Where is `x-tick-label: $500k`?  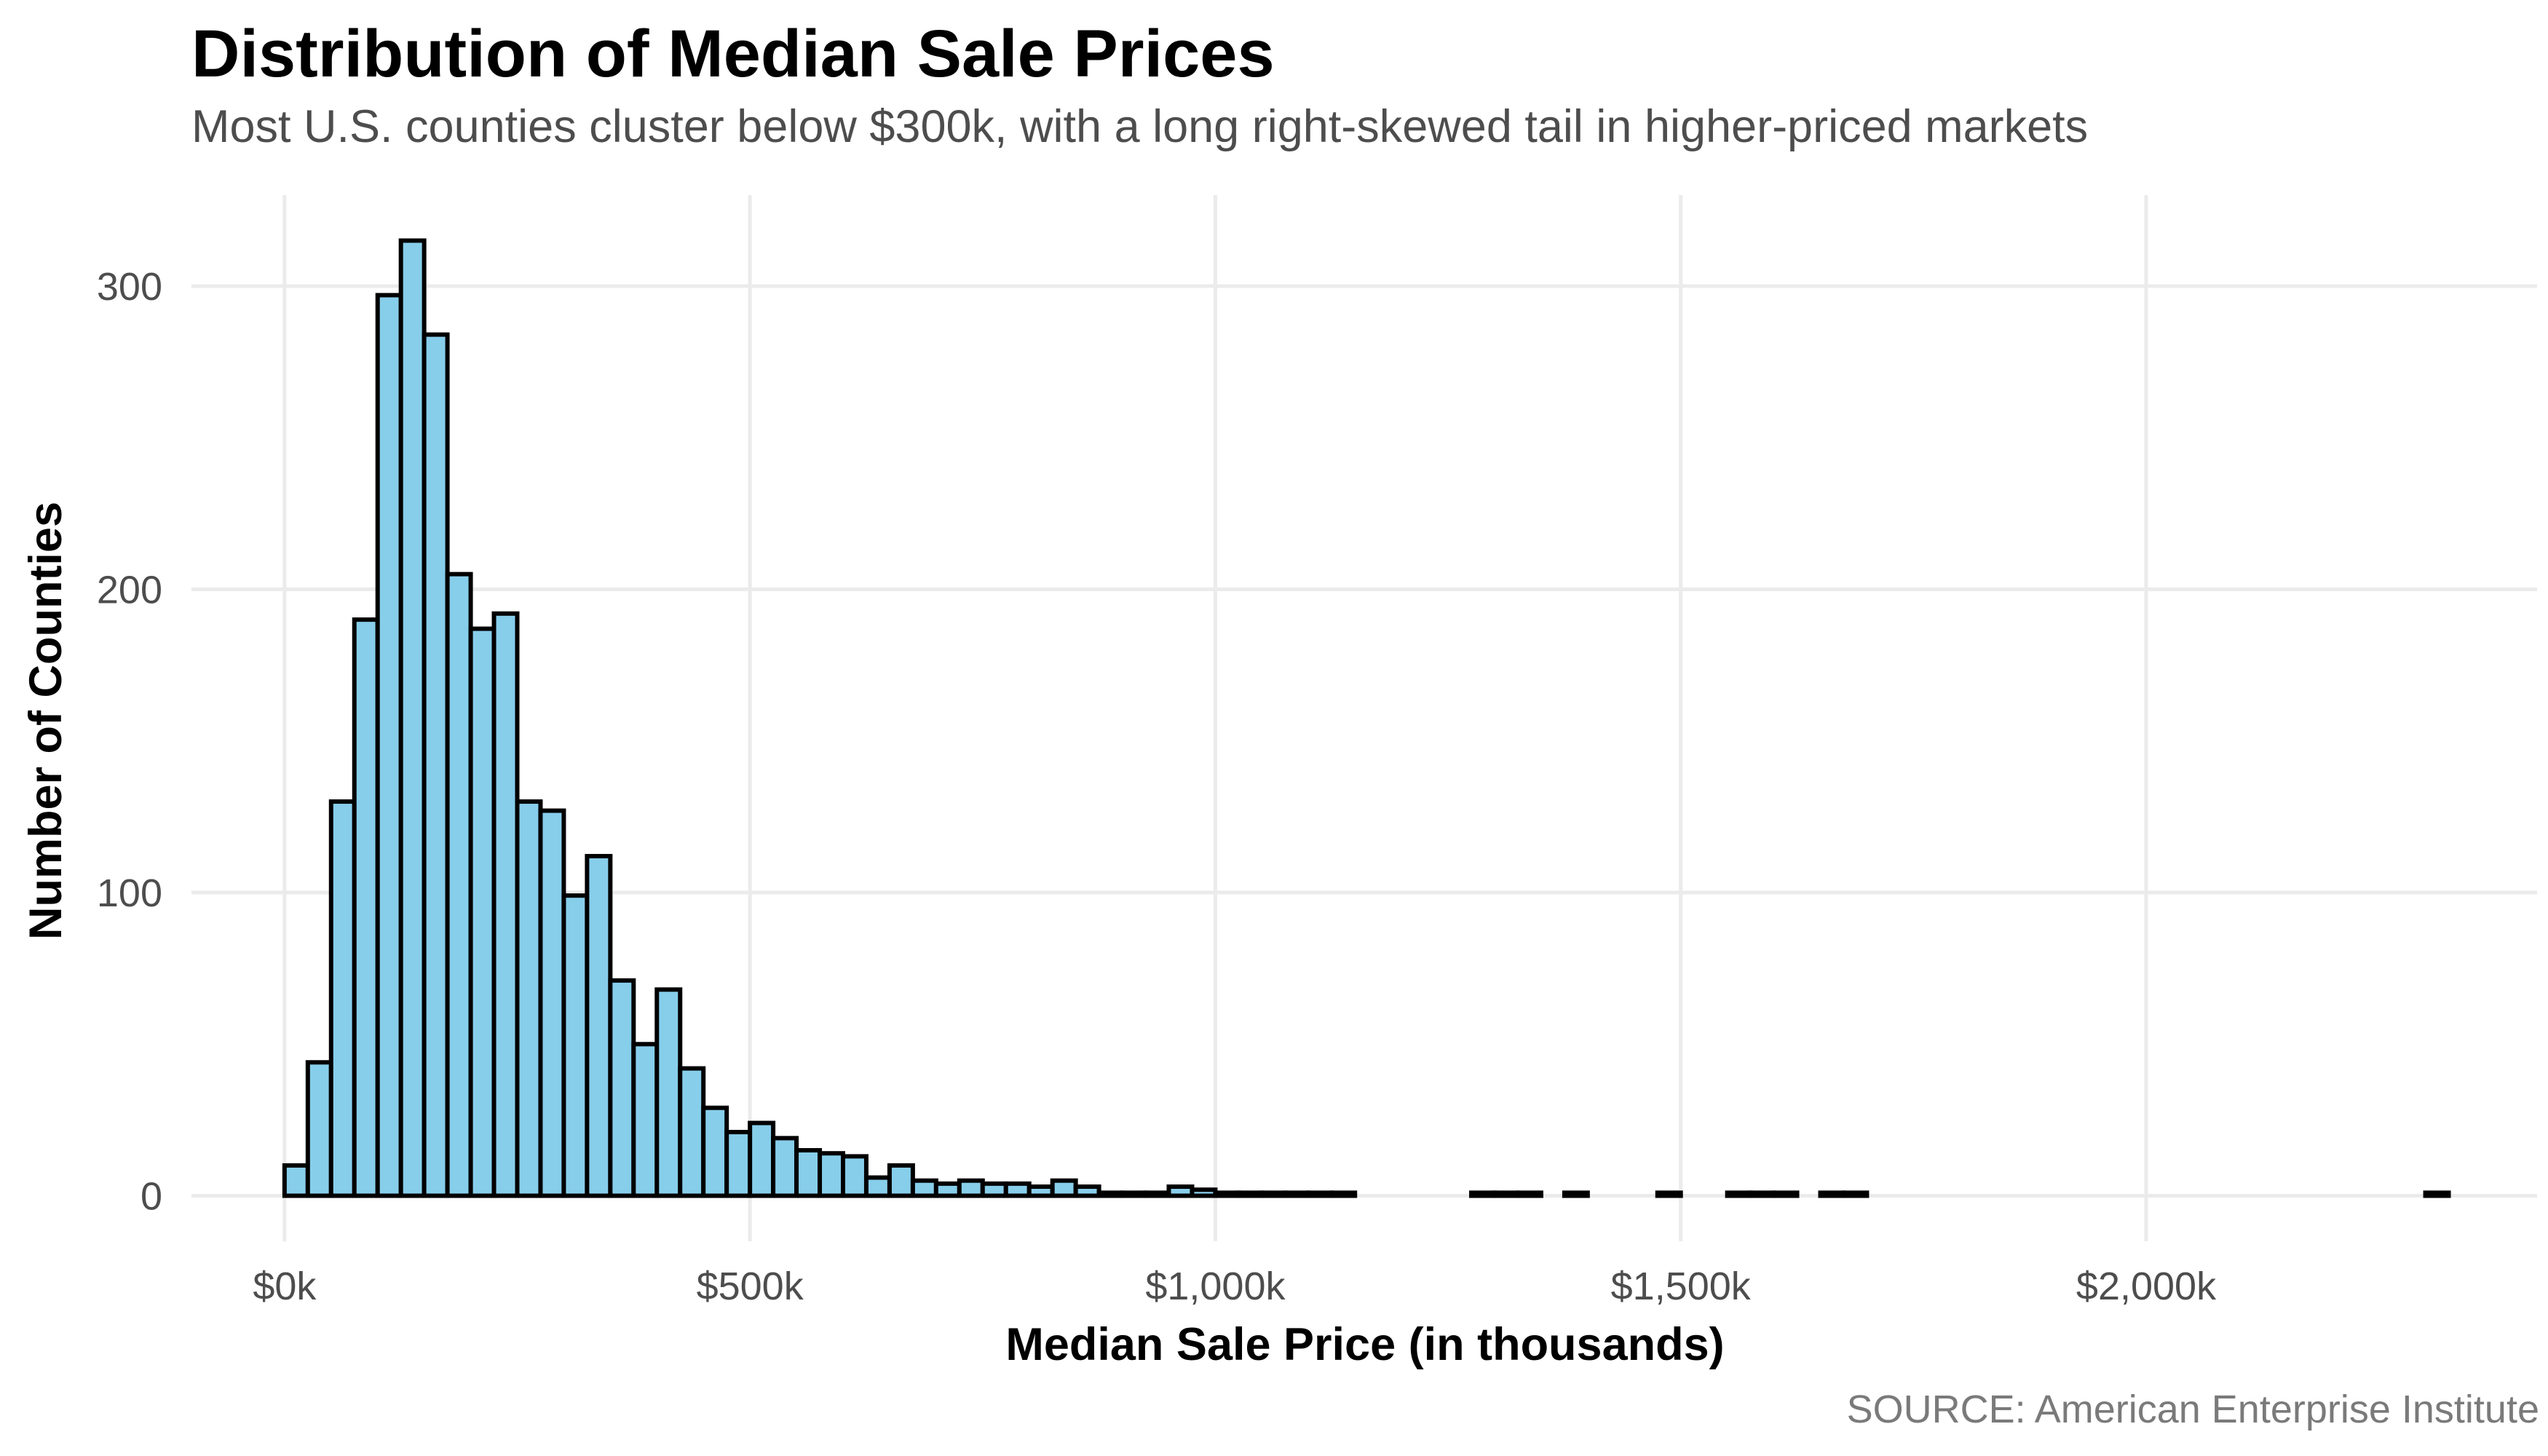
x-tick-label: $500k is located at coordinates (750, 1286).